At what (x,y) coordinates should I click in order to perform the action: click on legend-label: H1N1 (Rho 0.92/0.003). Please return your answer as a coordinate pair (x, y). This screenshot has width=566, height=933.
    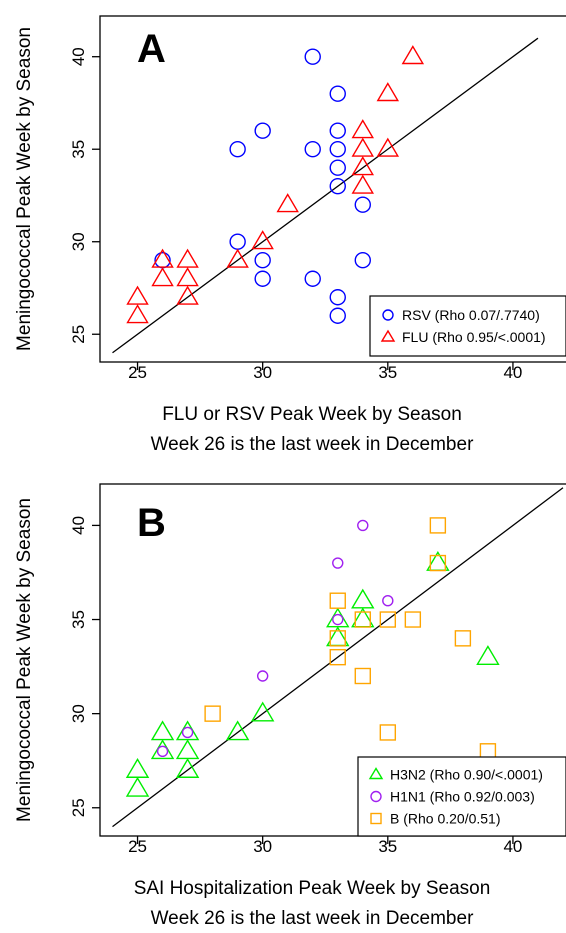
    Looking at the image, I should click on (462, 797).